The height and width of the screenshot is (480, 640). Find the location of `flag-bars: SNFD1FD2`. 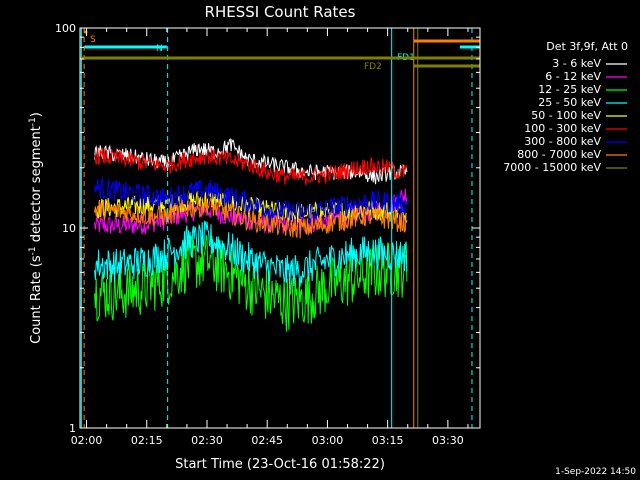

flag-bars: SNFD1FD2 is located at coordinates (280, 51).